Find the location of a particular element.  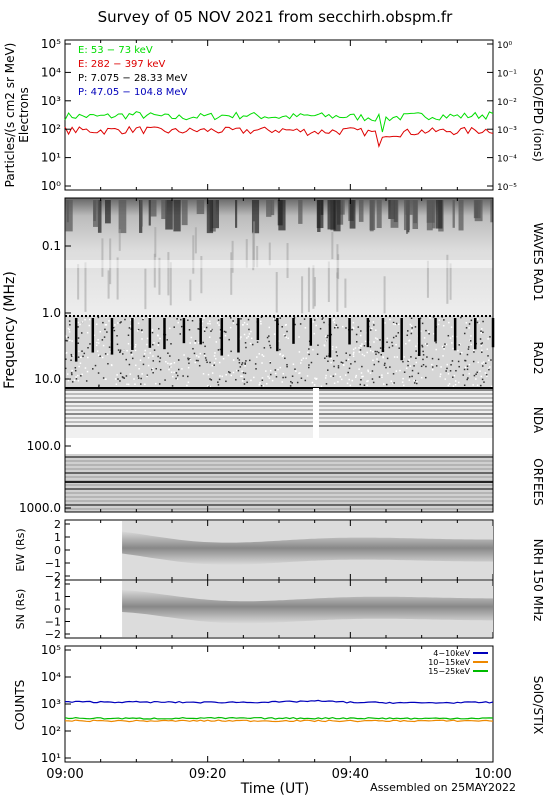

x-tick-label: 10:00 is located at coordinates (492, 774).